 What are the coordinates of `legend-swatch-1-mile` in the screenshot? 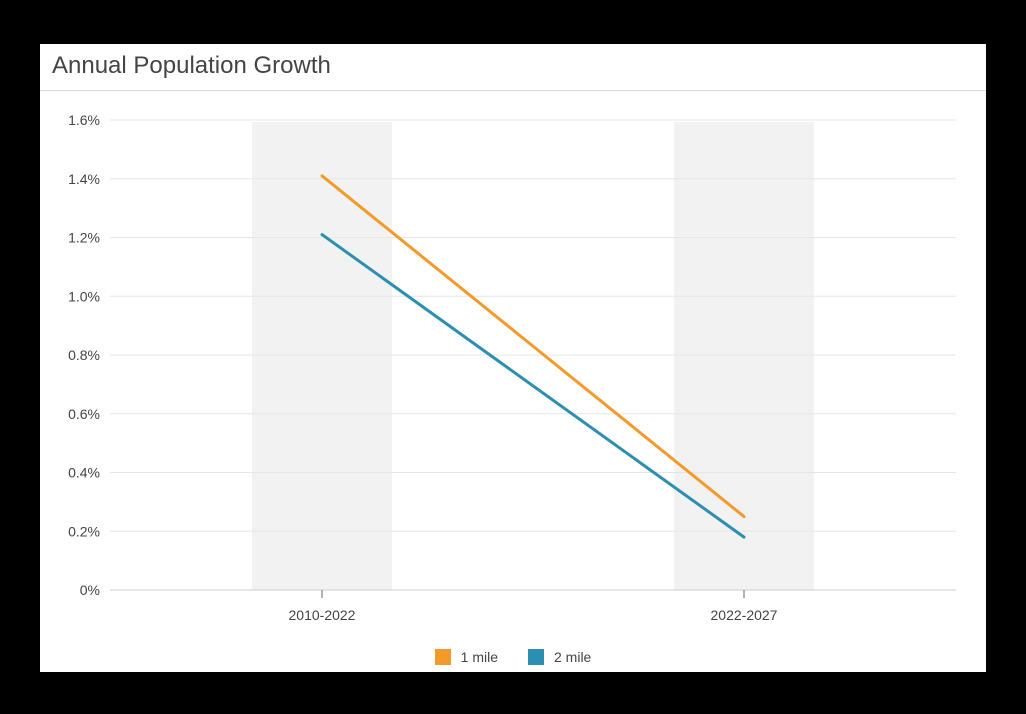 It's located at (442, 657).